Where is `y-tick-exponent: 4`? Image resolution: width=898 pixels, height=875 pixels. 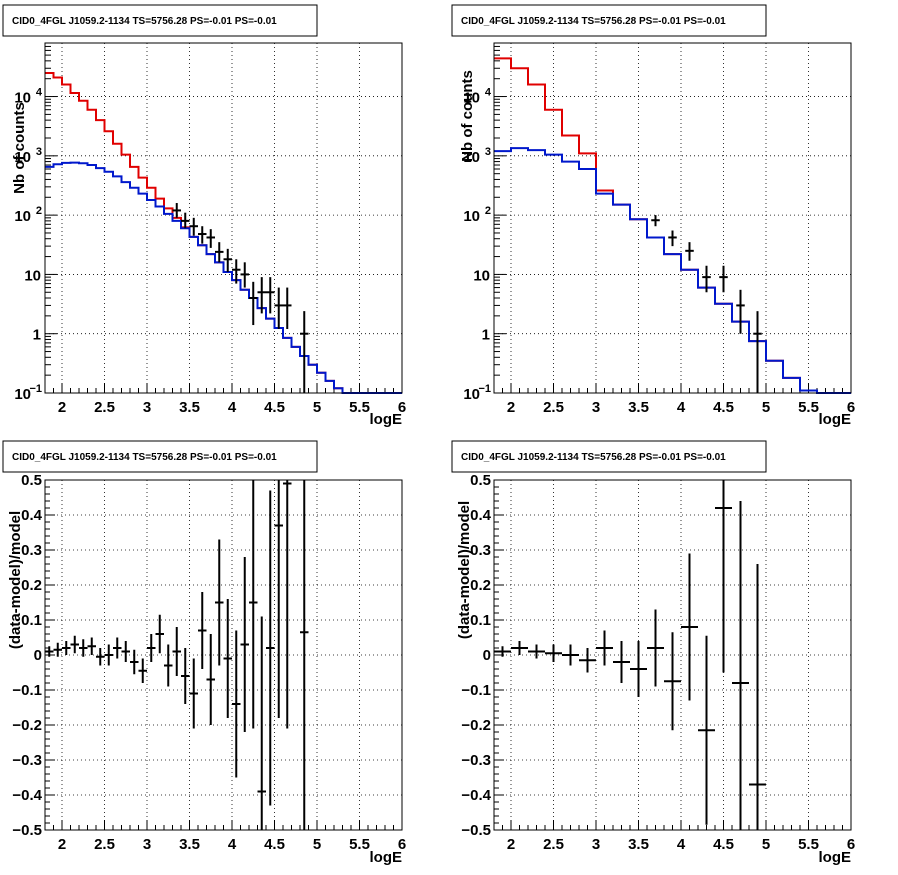
y-tick-exponent: 4 is located at coordinates (39, 93).